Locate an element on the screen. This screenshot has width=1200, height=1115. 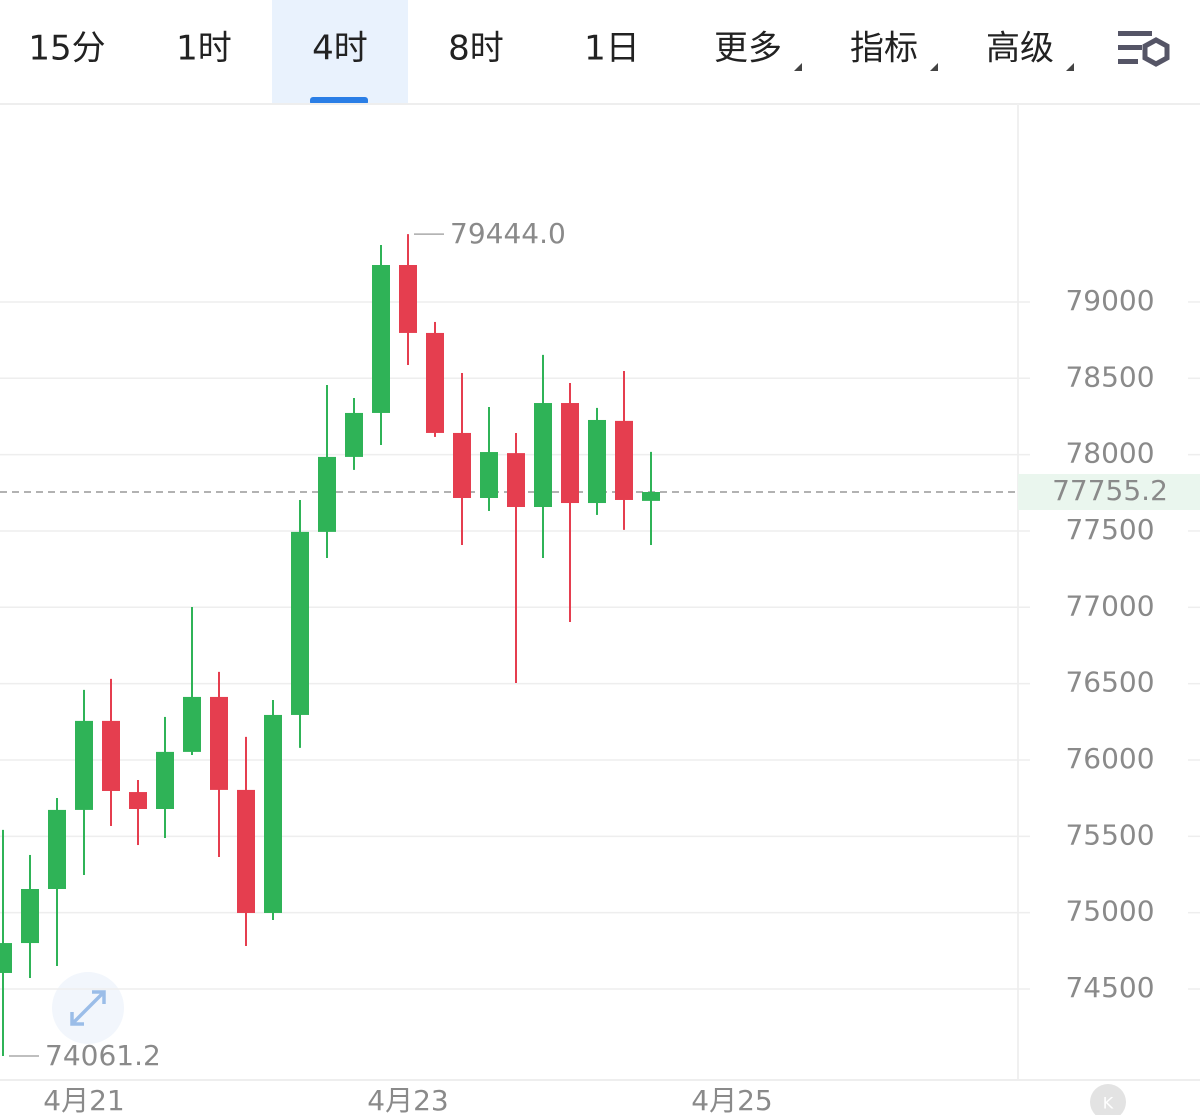
min-label: 74061.2 is located at coordinates (103, 1055).